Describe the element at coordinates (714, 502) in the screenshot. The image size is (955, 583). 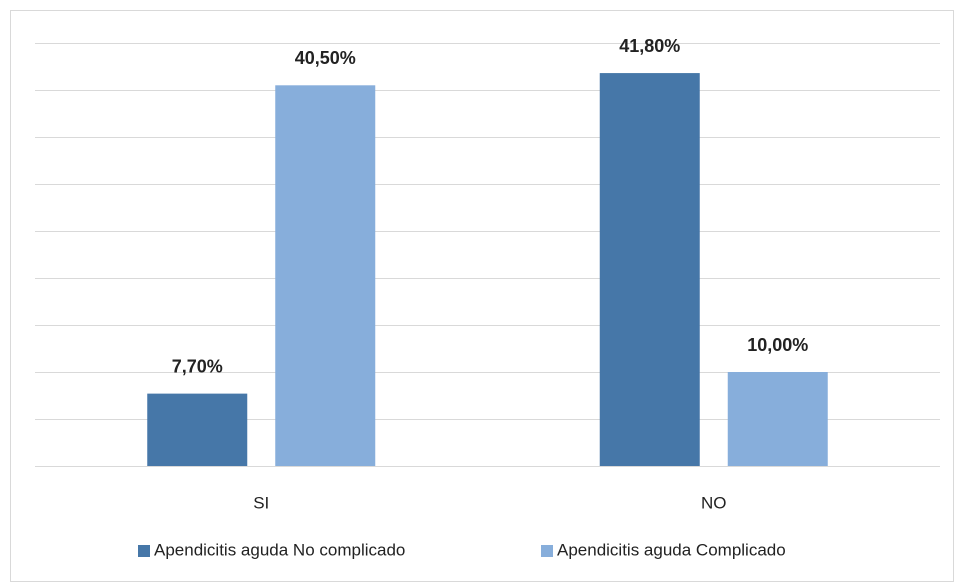
I see `x-tick-label: NO` at that location.